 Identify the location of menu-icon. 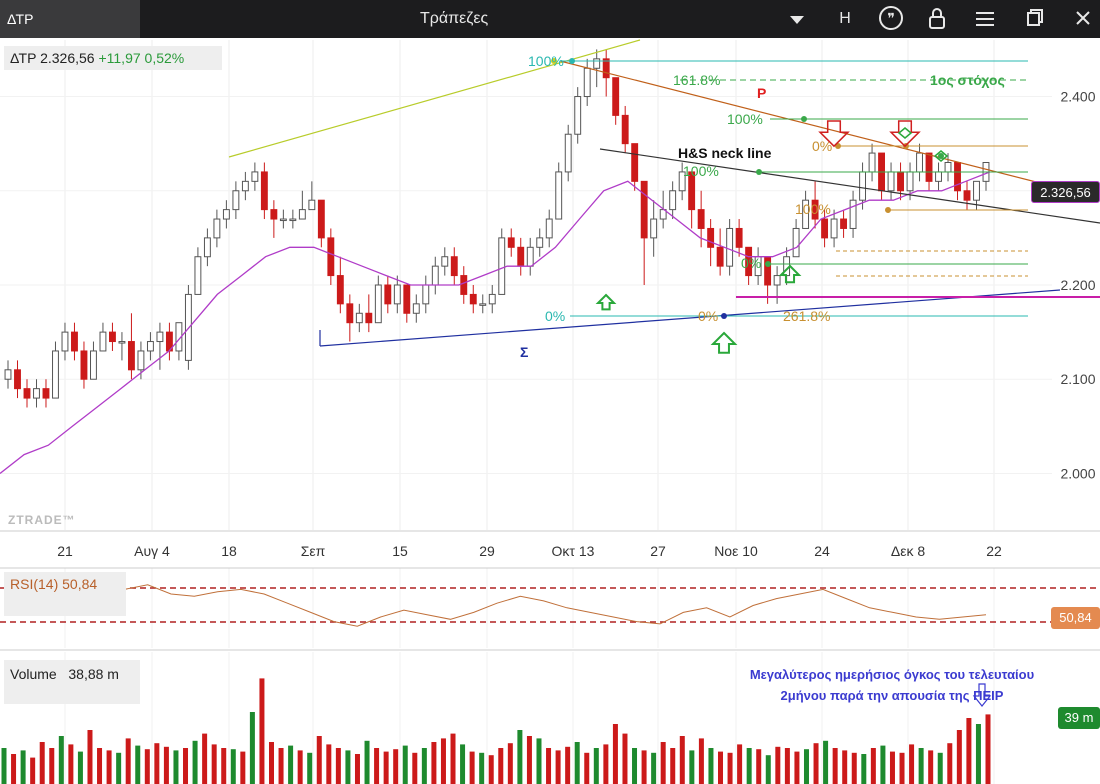
(985, 19).